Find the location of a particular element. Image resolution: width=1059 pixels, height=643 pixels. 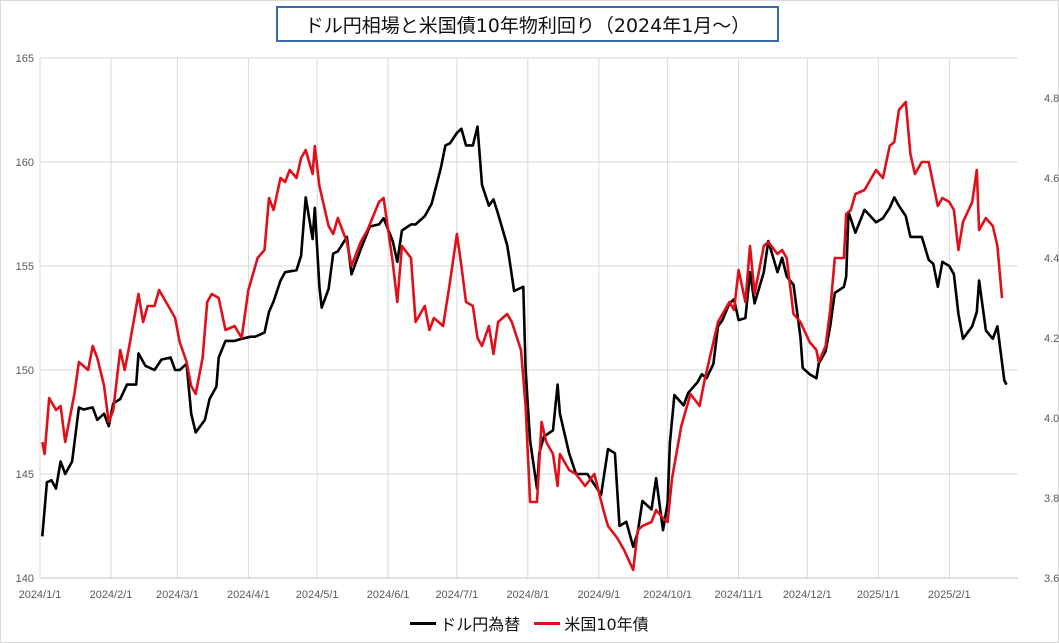

x-tick-label: 2024/5/1 is located at coordinates (317, 595).